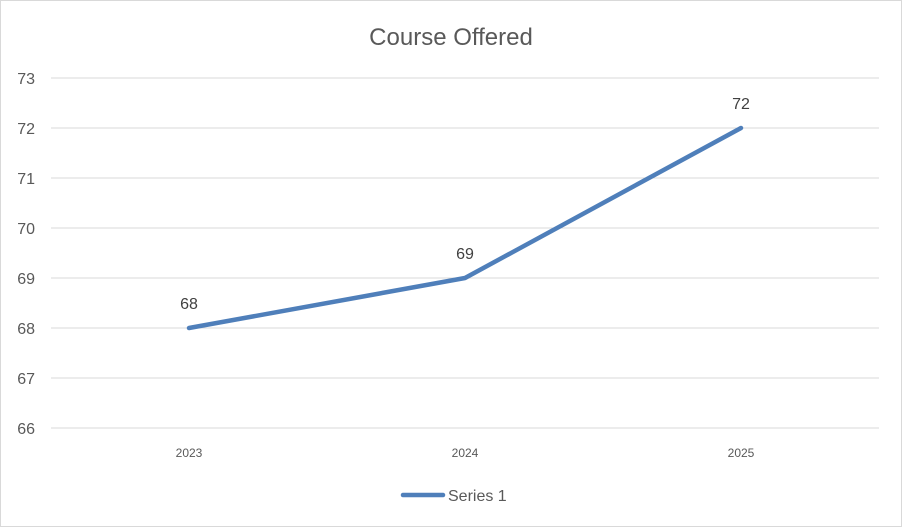  I want to click on y-tick-label: 68, so click(26, 329).